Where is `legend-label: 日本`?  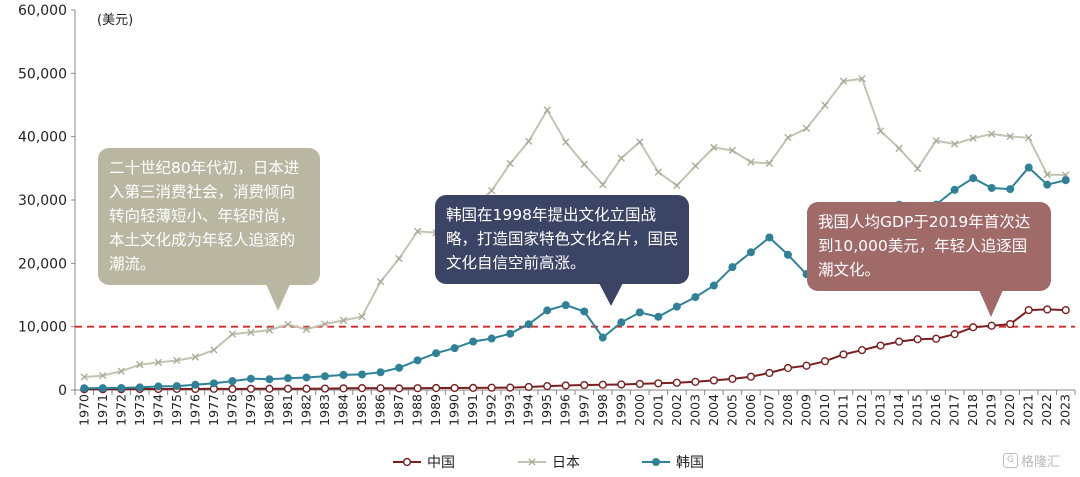 legend-label: 日本 is located at coordinates (566, 463).